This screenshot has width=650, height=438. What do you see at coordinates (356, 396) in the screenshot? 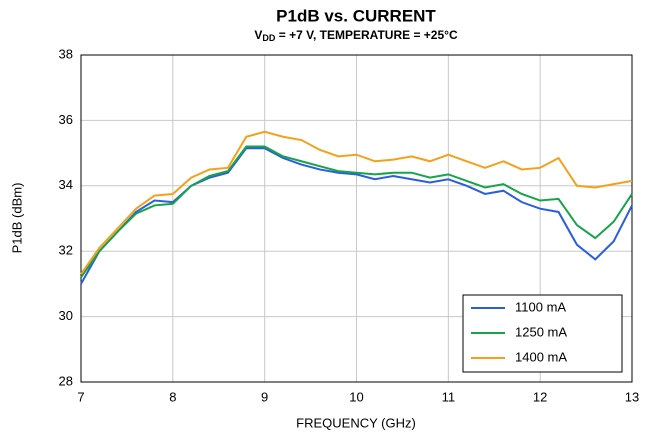
I see `x-tick-label: 10` at bounding box center [356, 396].